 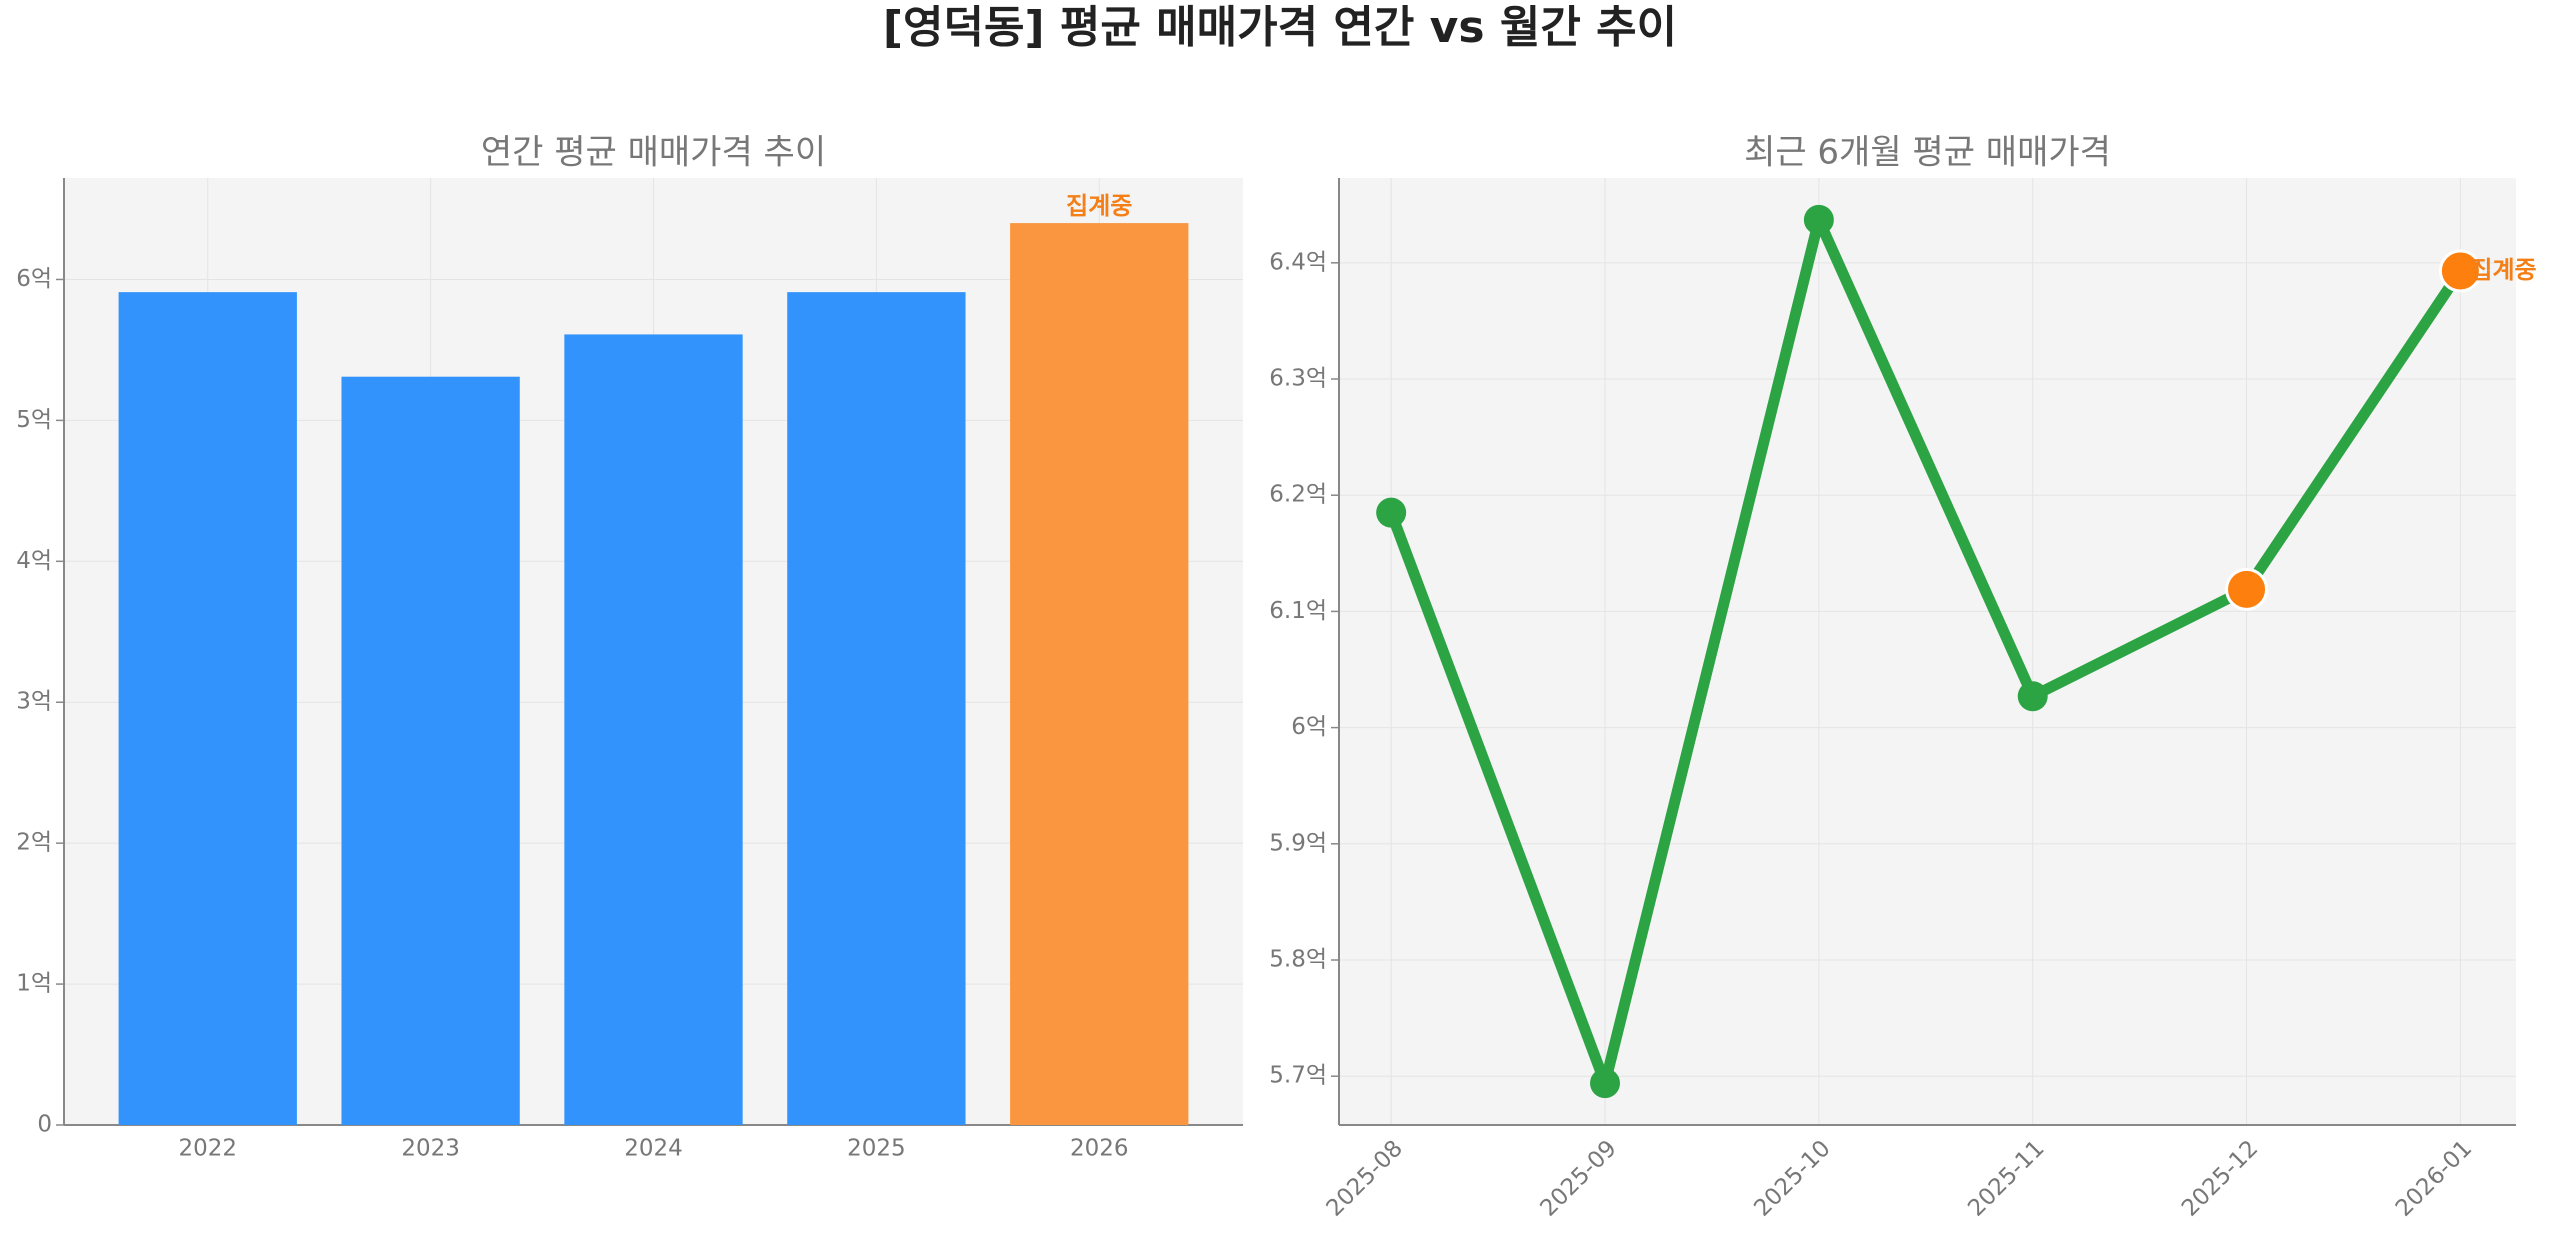 What do you see at coordinates (1298, 960) in the screenshot?
I see `y-tick-label: 5.8억` at bounding box center [1298, 960].